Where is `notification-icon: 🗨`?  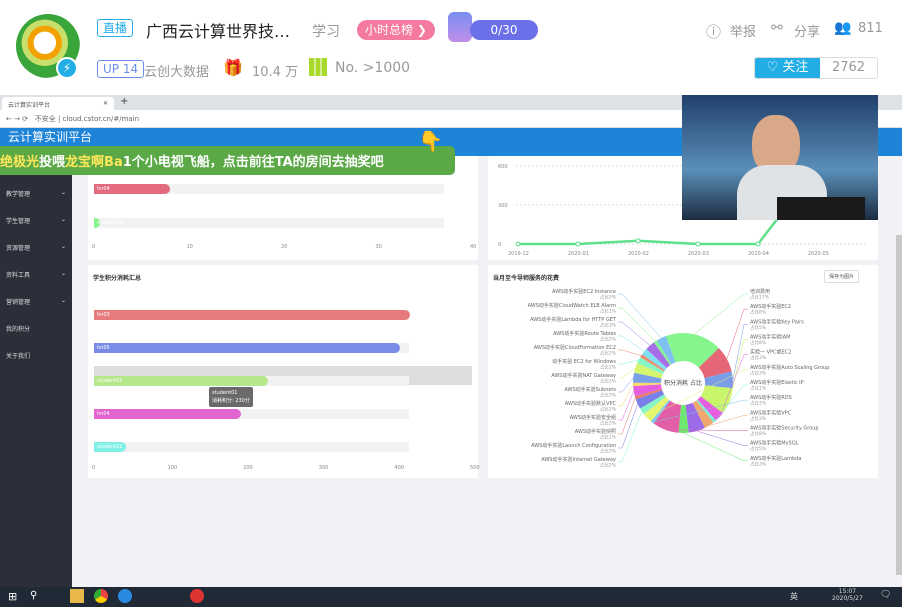
notification-icon: 🗨 is located at coordinates (886, 595).